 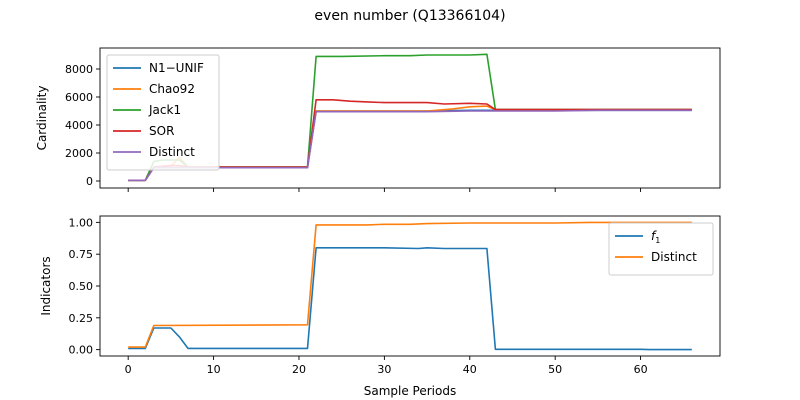 I want to click on cardinality-y-tick-label: 0, so click(x=89, y=181).